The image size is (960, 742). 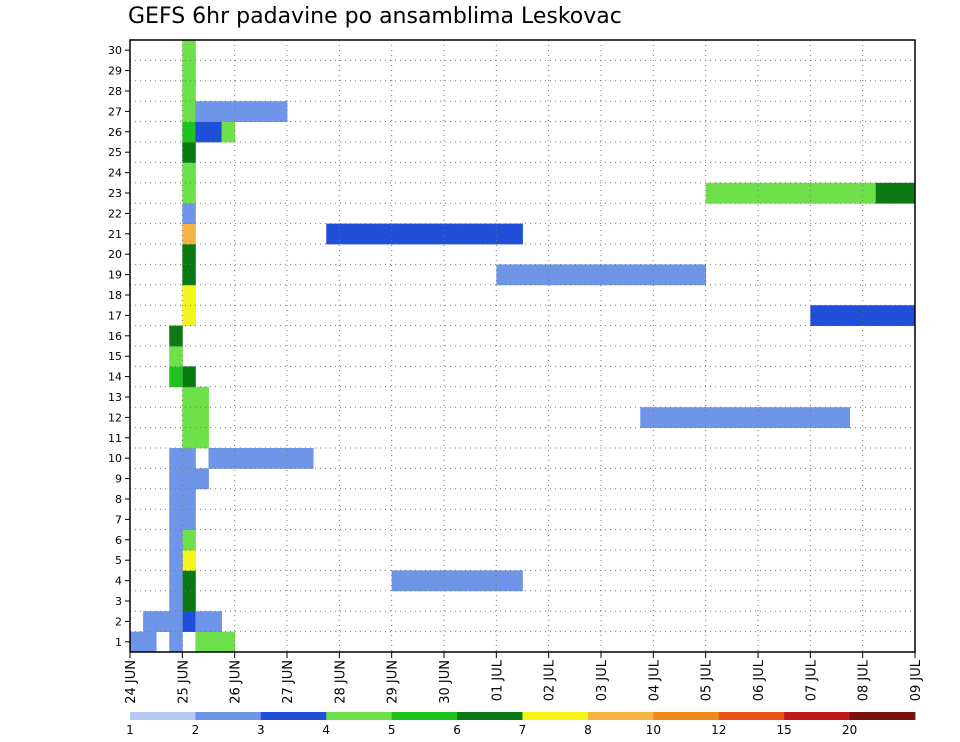 What do you see at coordinates (115, 295) in the screenshot?
I see `y-tick-label: 18` at bounding box center [115, 295].